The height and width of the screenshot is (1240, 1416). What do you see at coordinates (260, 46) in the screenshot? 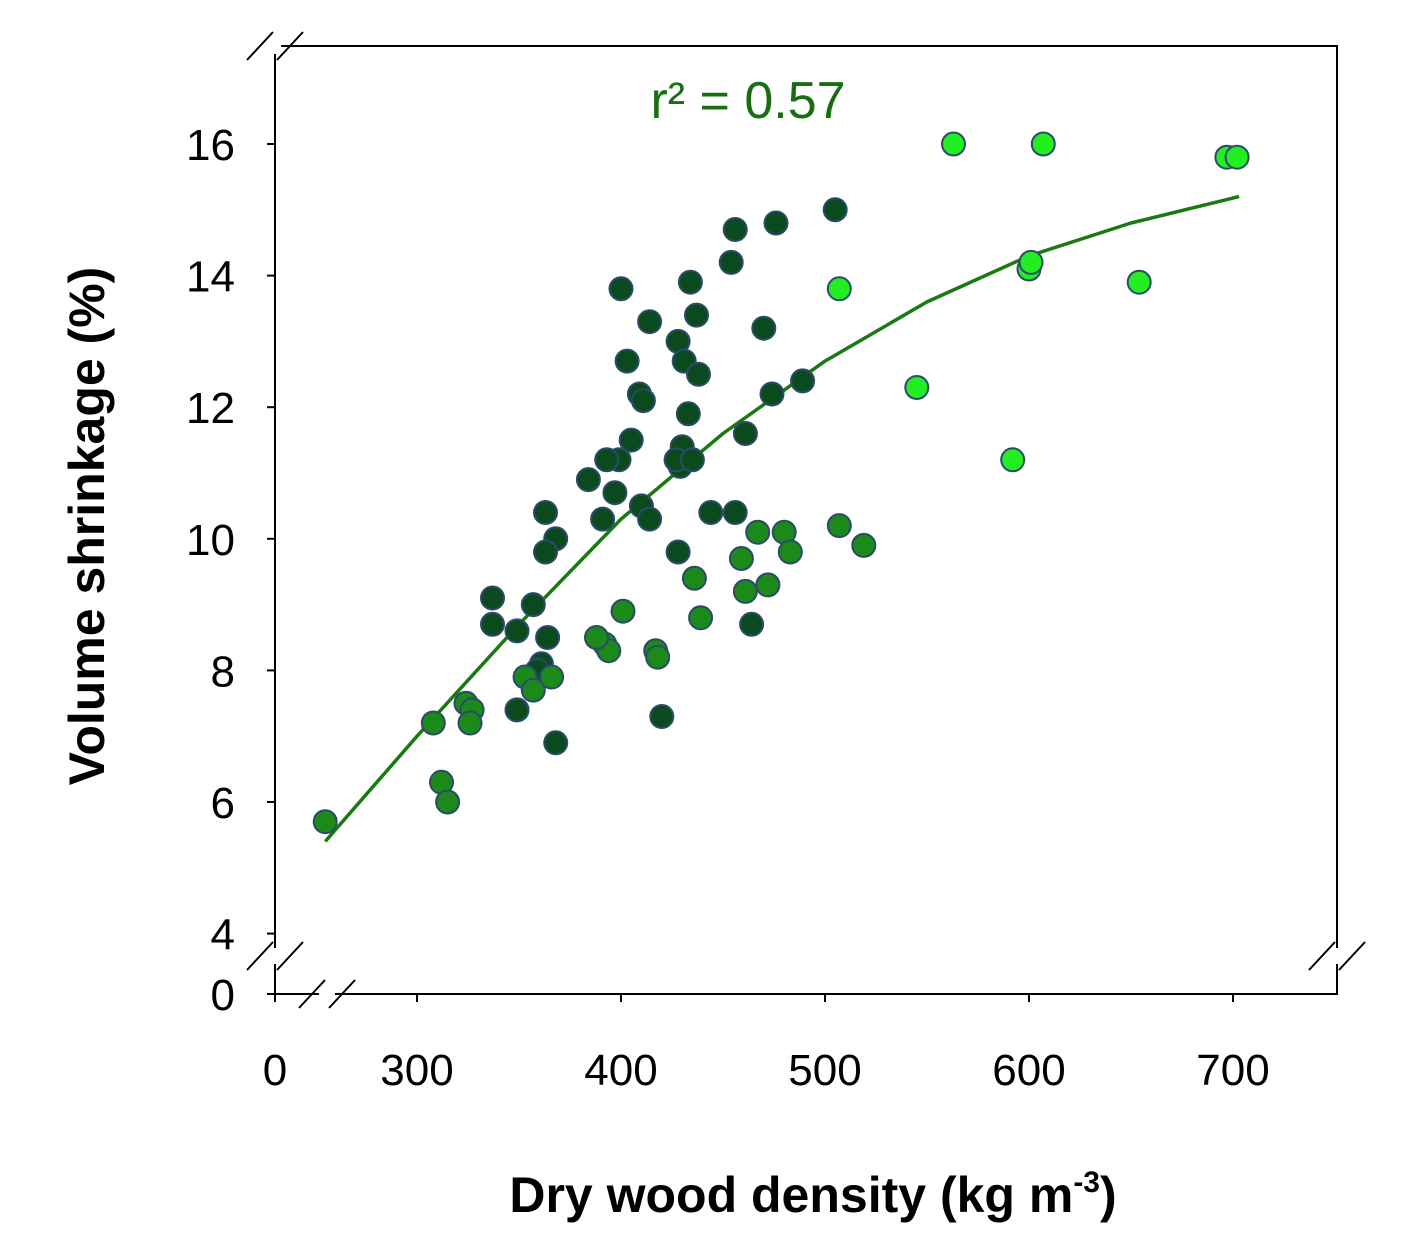
I see `y-break-top-slash-a` at bounding box center [260, 46].